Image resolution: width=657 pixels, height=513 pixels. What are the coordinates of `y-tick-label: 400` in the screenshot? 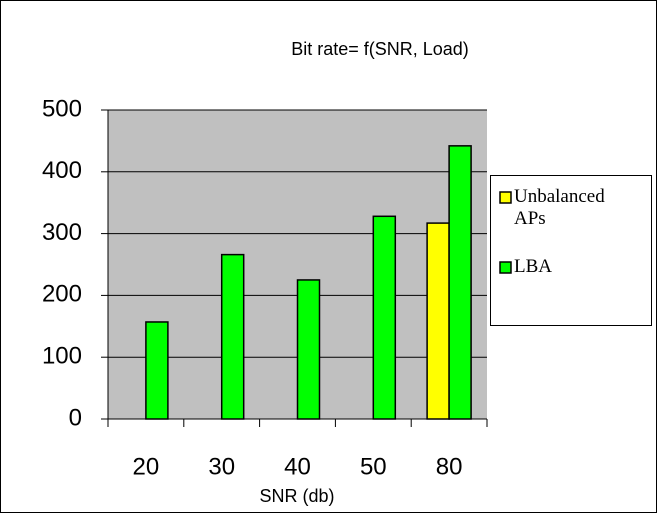 It's located at (62, 170).